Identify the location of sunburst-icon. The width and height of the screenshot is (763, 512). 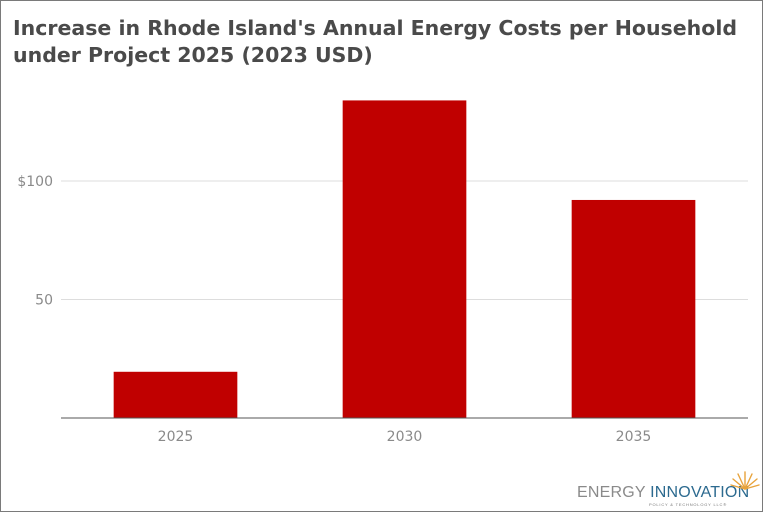
(745, 480).